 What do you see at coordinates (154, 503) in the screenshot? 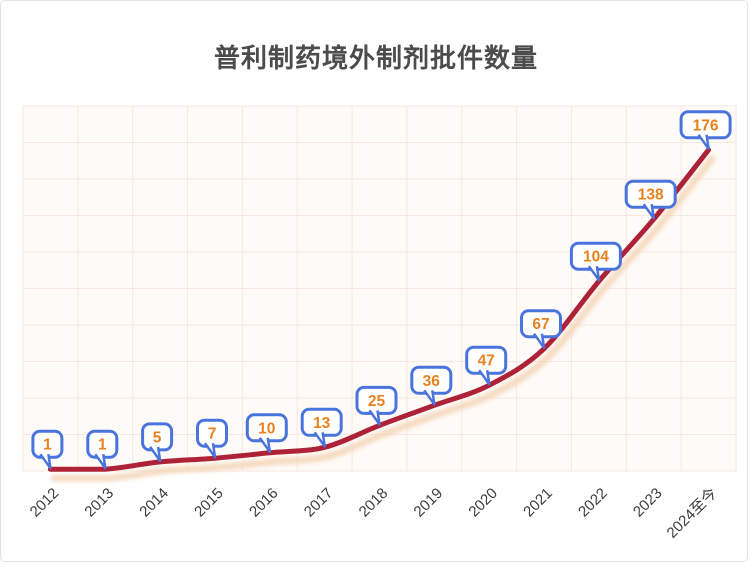
I see `x-axis-label: 2014` at bounding box center [154, 503].